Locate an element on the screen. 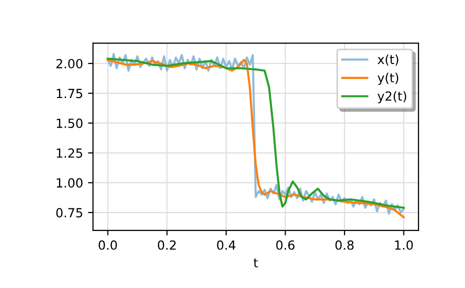 The image size is (465, 288). x-tick-label: 0.2 is located at coordinates (167, 245).